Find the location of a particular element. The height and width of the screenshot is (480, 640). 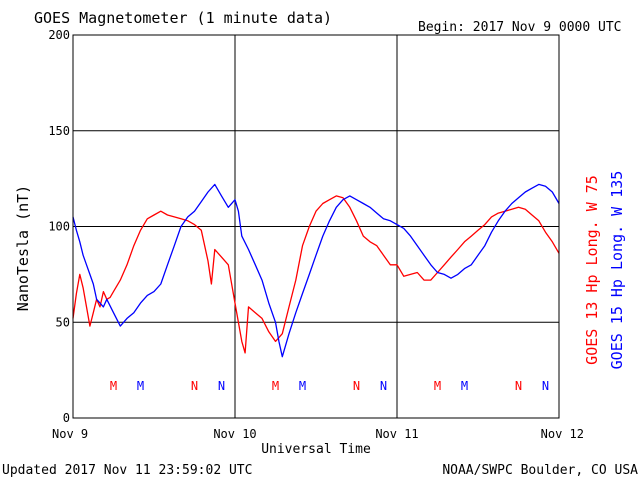

chart-title: GOES Magnetometer (1 minute data) is located at coordinates (183, 18).